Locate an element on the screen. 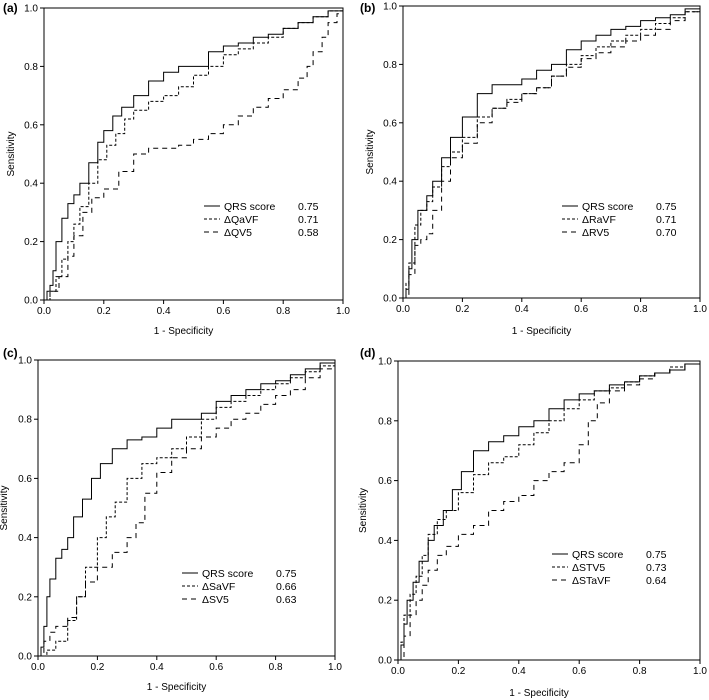 Image resolution: width=709 pixels, height=700 pixels. panel-label: (c) is located at coordinates (10, 353).